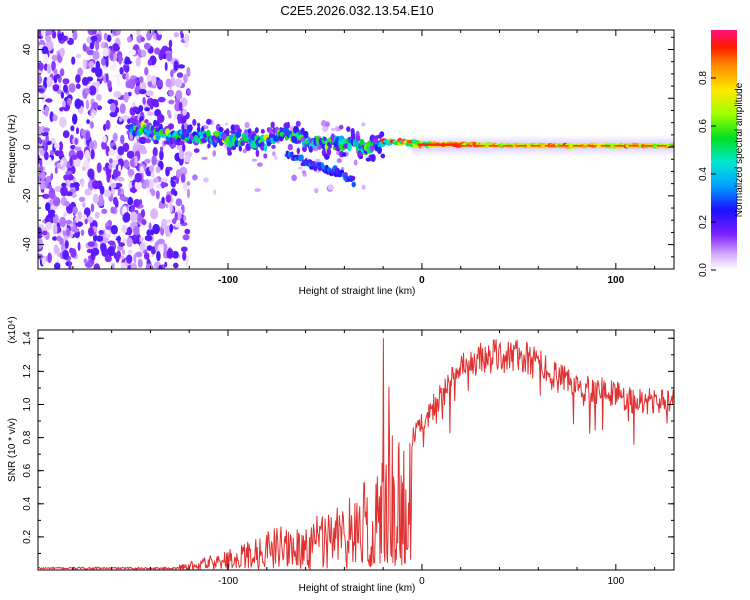 This screenshot has height=600, width=750. Describe the element at coordinates (357, 291) in the screenshot. I see `spectrogram-xlabel: Height of straight line (km)` at that location.